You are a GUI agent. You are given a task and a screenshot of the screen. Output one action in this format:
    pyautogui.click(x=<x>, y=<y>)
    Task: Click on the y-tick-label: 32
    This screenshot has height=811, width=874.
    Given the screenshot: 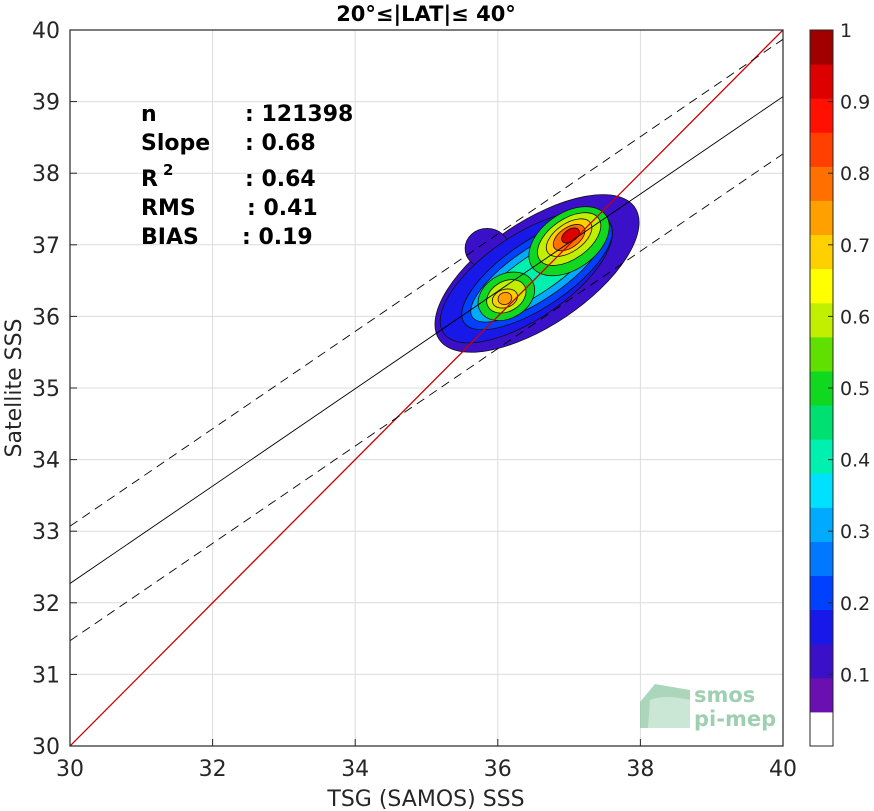 What is the action you would take?
    pyautogui.click(x=46, y=604)
    